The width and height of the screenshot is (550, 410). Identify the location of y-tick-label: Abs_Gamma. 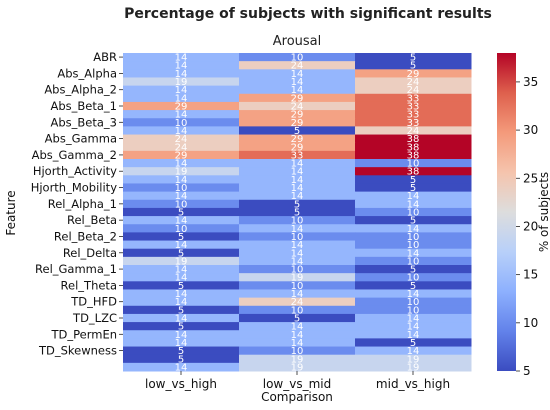
(81, 139).